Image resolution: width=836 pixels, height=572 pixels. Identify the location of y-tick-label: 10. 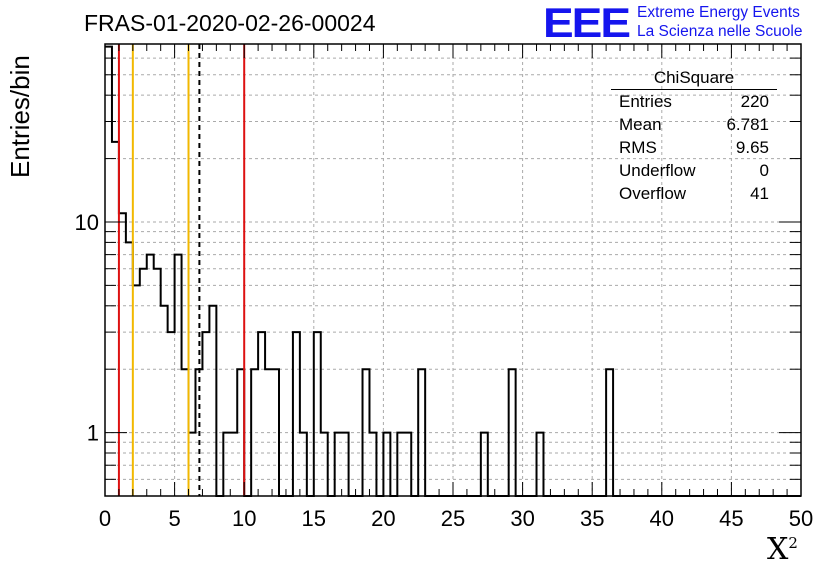
(87, 222).